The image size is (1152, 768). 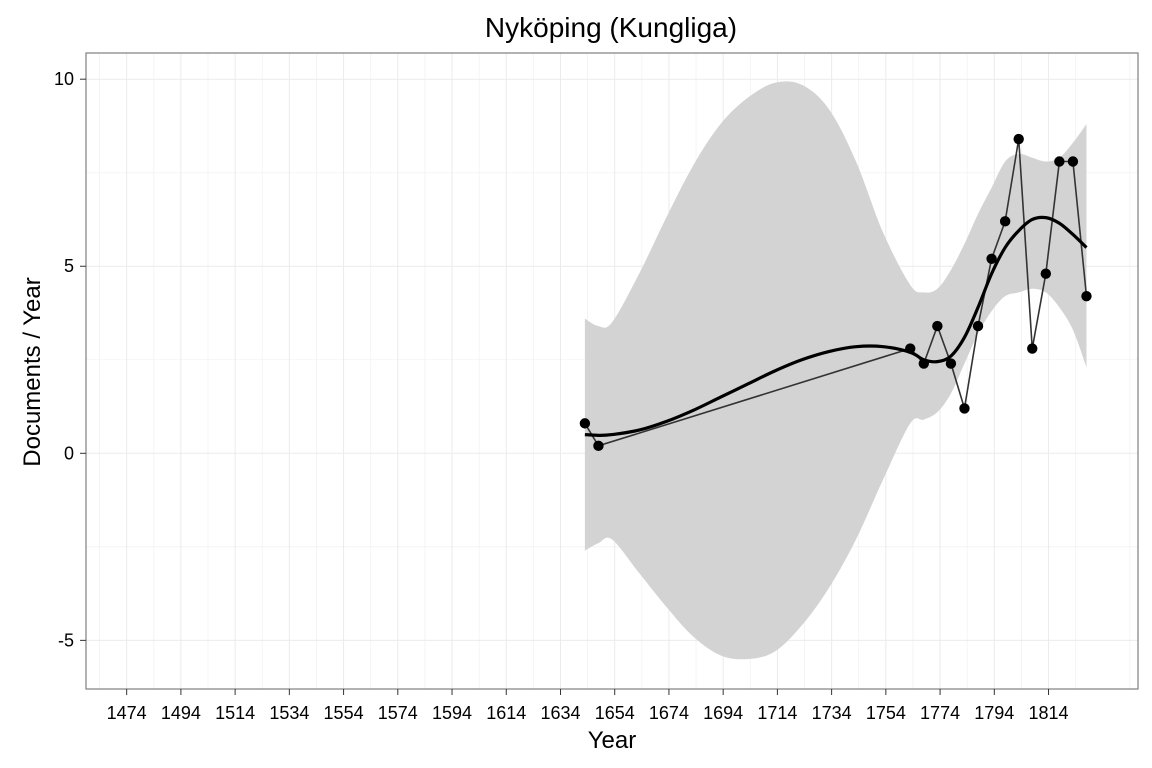 What do you see at coordinates (70, 359) in the screenshot?
I see `y-axis: -5 0 5 10` at bounding box center [70, 359].